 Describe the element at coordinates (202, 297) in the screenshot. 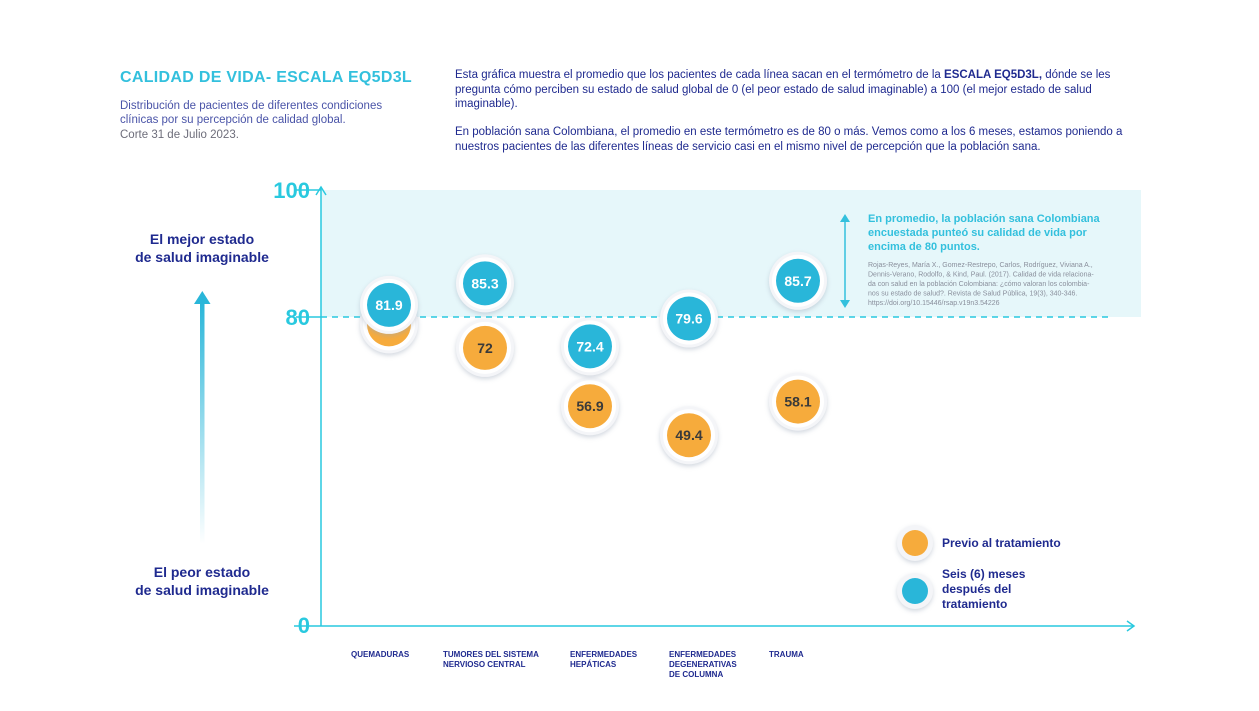

I see `improvement-arrow-icon` at that location.